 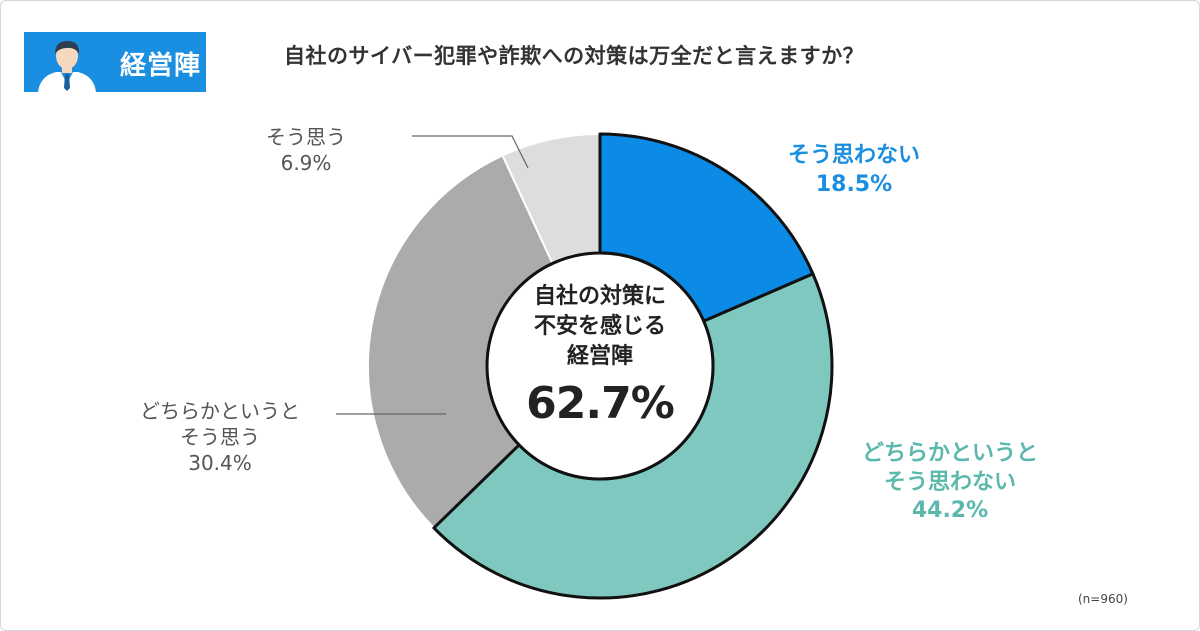 What do you see at coordinates (600, 403) in the screenshot?
I see `center-value: 62.7%` at bounding box center [600, 403].